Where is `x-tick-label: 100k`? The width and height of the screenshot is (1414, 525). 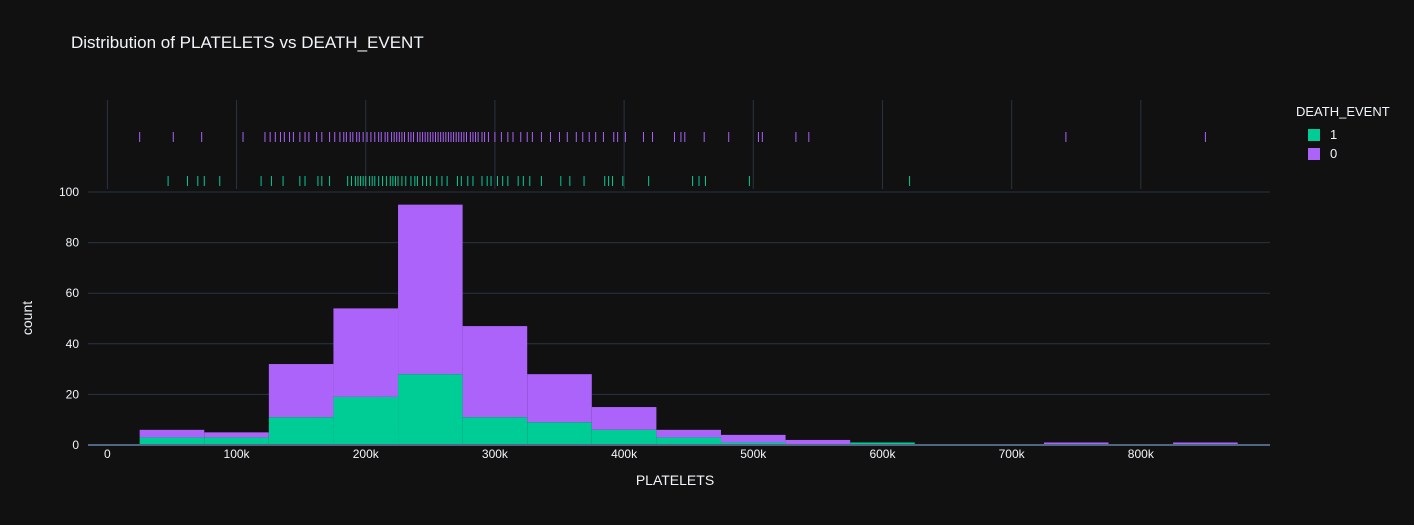
x-tick-label: 100k is located at coordinates (237, 454).